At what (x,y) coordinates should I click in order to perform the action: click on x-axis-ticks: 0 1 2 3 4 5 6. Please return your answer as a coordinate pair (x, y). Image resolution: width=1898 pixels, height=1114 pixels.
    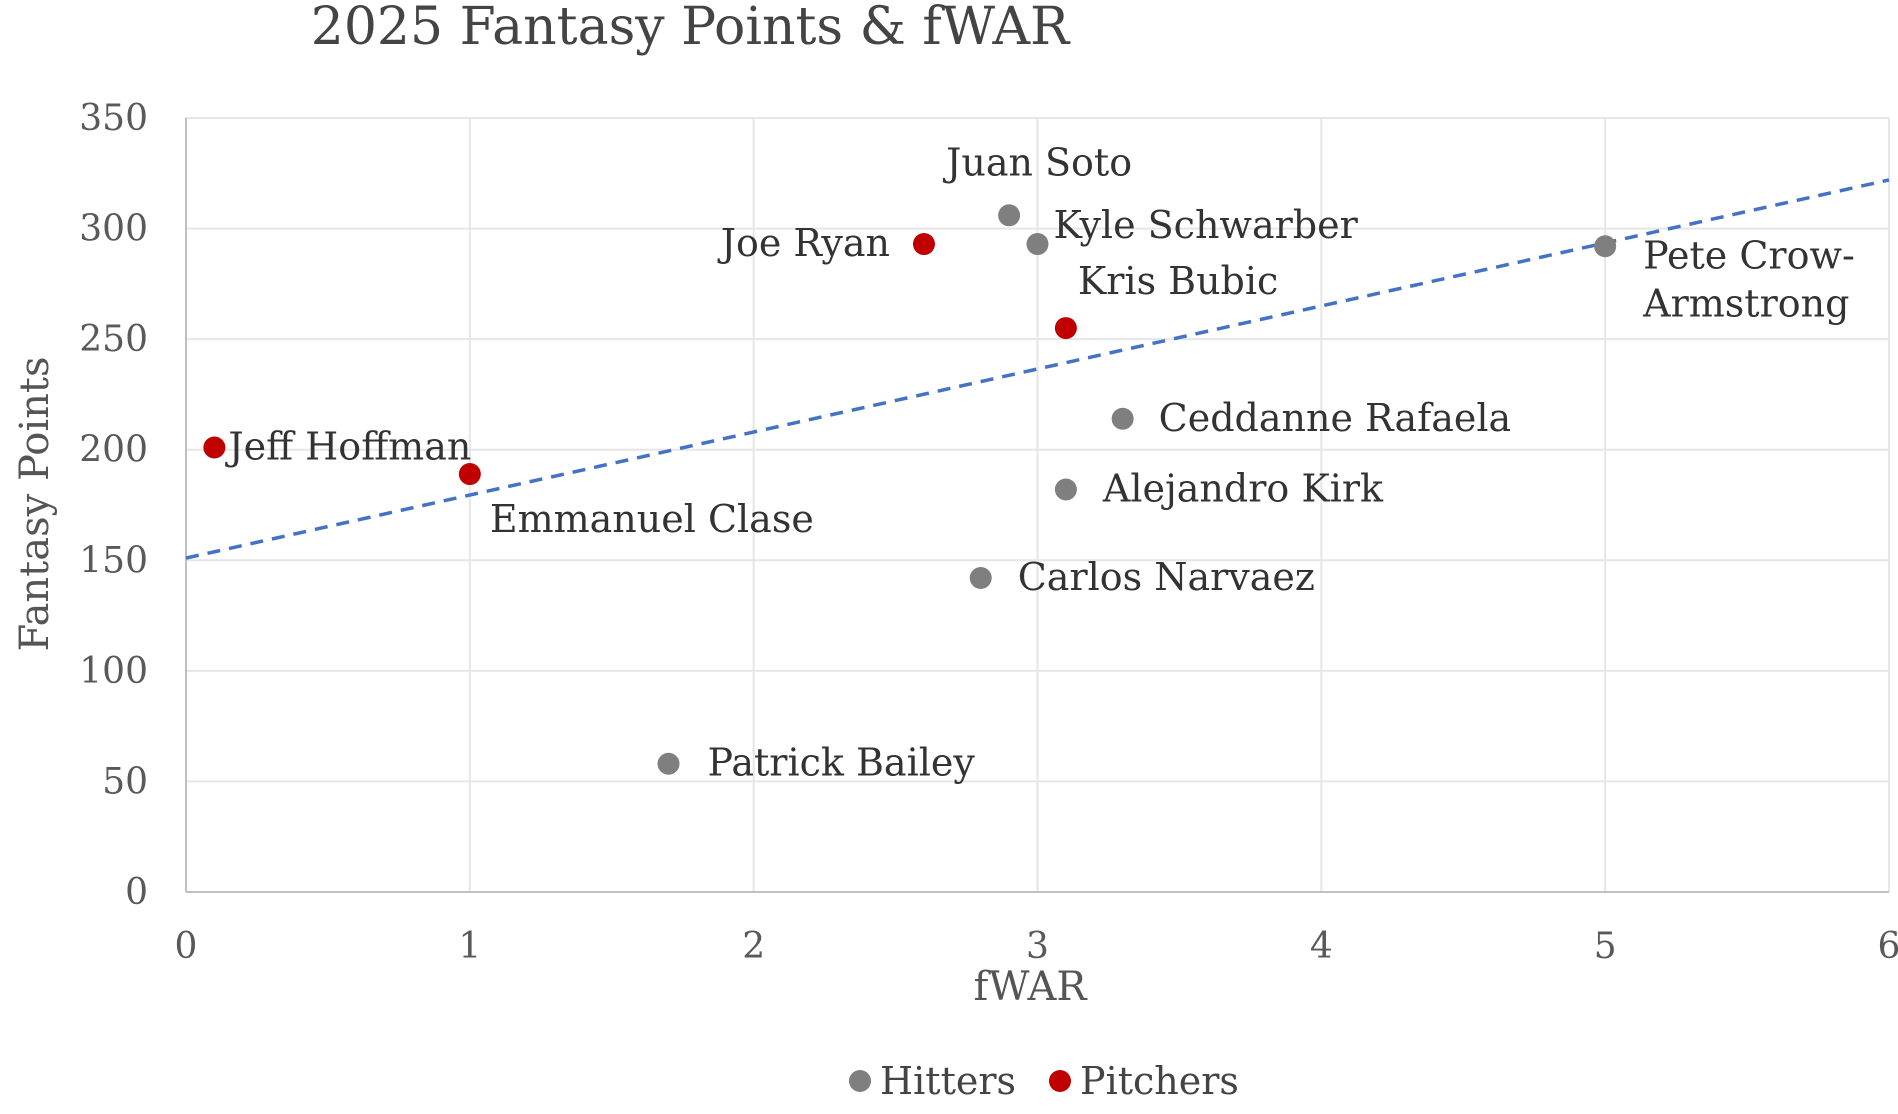
    Looking at the image, I should click on (1036, 946).